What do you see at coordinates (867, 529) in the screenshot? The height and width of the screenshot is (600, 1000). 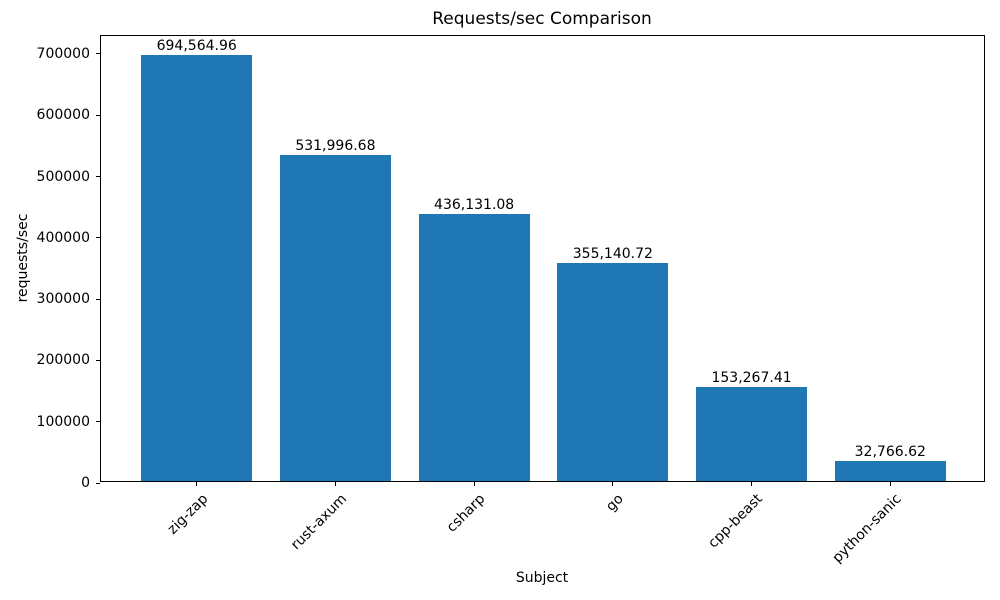 I see `x-tick-label-python-sanic: python-sanic` at bounding box center [867, 529].